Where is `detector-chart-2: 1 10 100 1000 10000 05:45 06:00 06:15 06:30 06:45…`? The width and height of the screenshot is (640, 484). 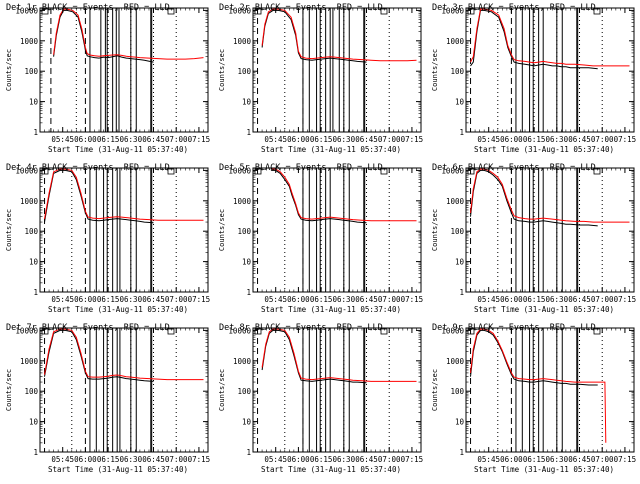
detector-chart-2: 1 10 100 1000 10000 05:45 06:00 06:15 06:30 06:45… is located at coordinates (320, 78).